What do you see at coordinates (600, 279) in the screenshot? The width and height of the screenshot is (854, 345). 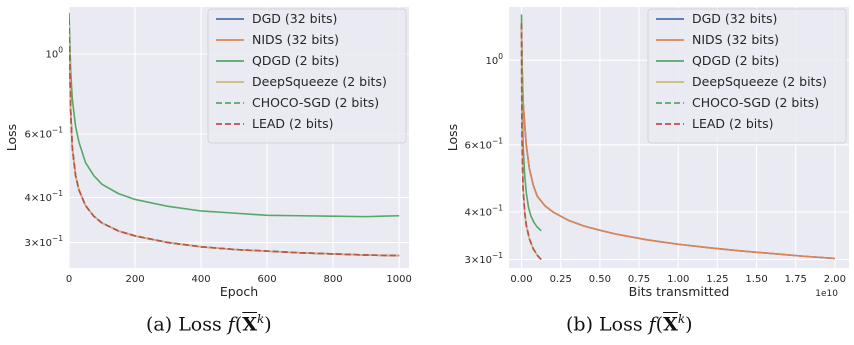 I see `x-tick-label: 0.50` at bounding box center [600, 279].